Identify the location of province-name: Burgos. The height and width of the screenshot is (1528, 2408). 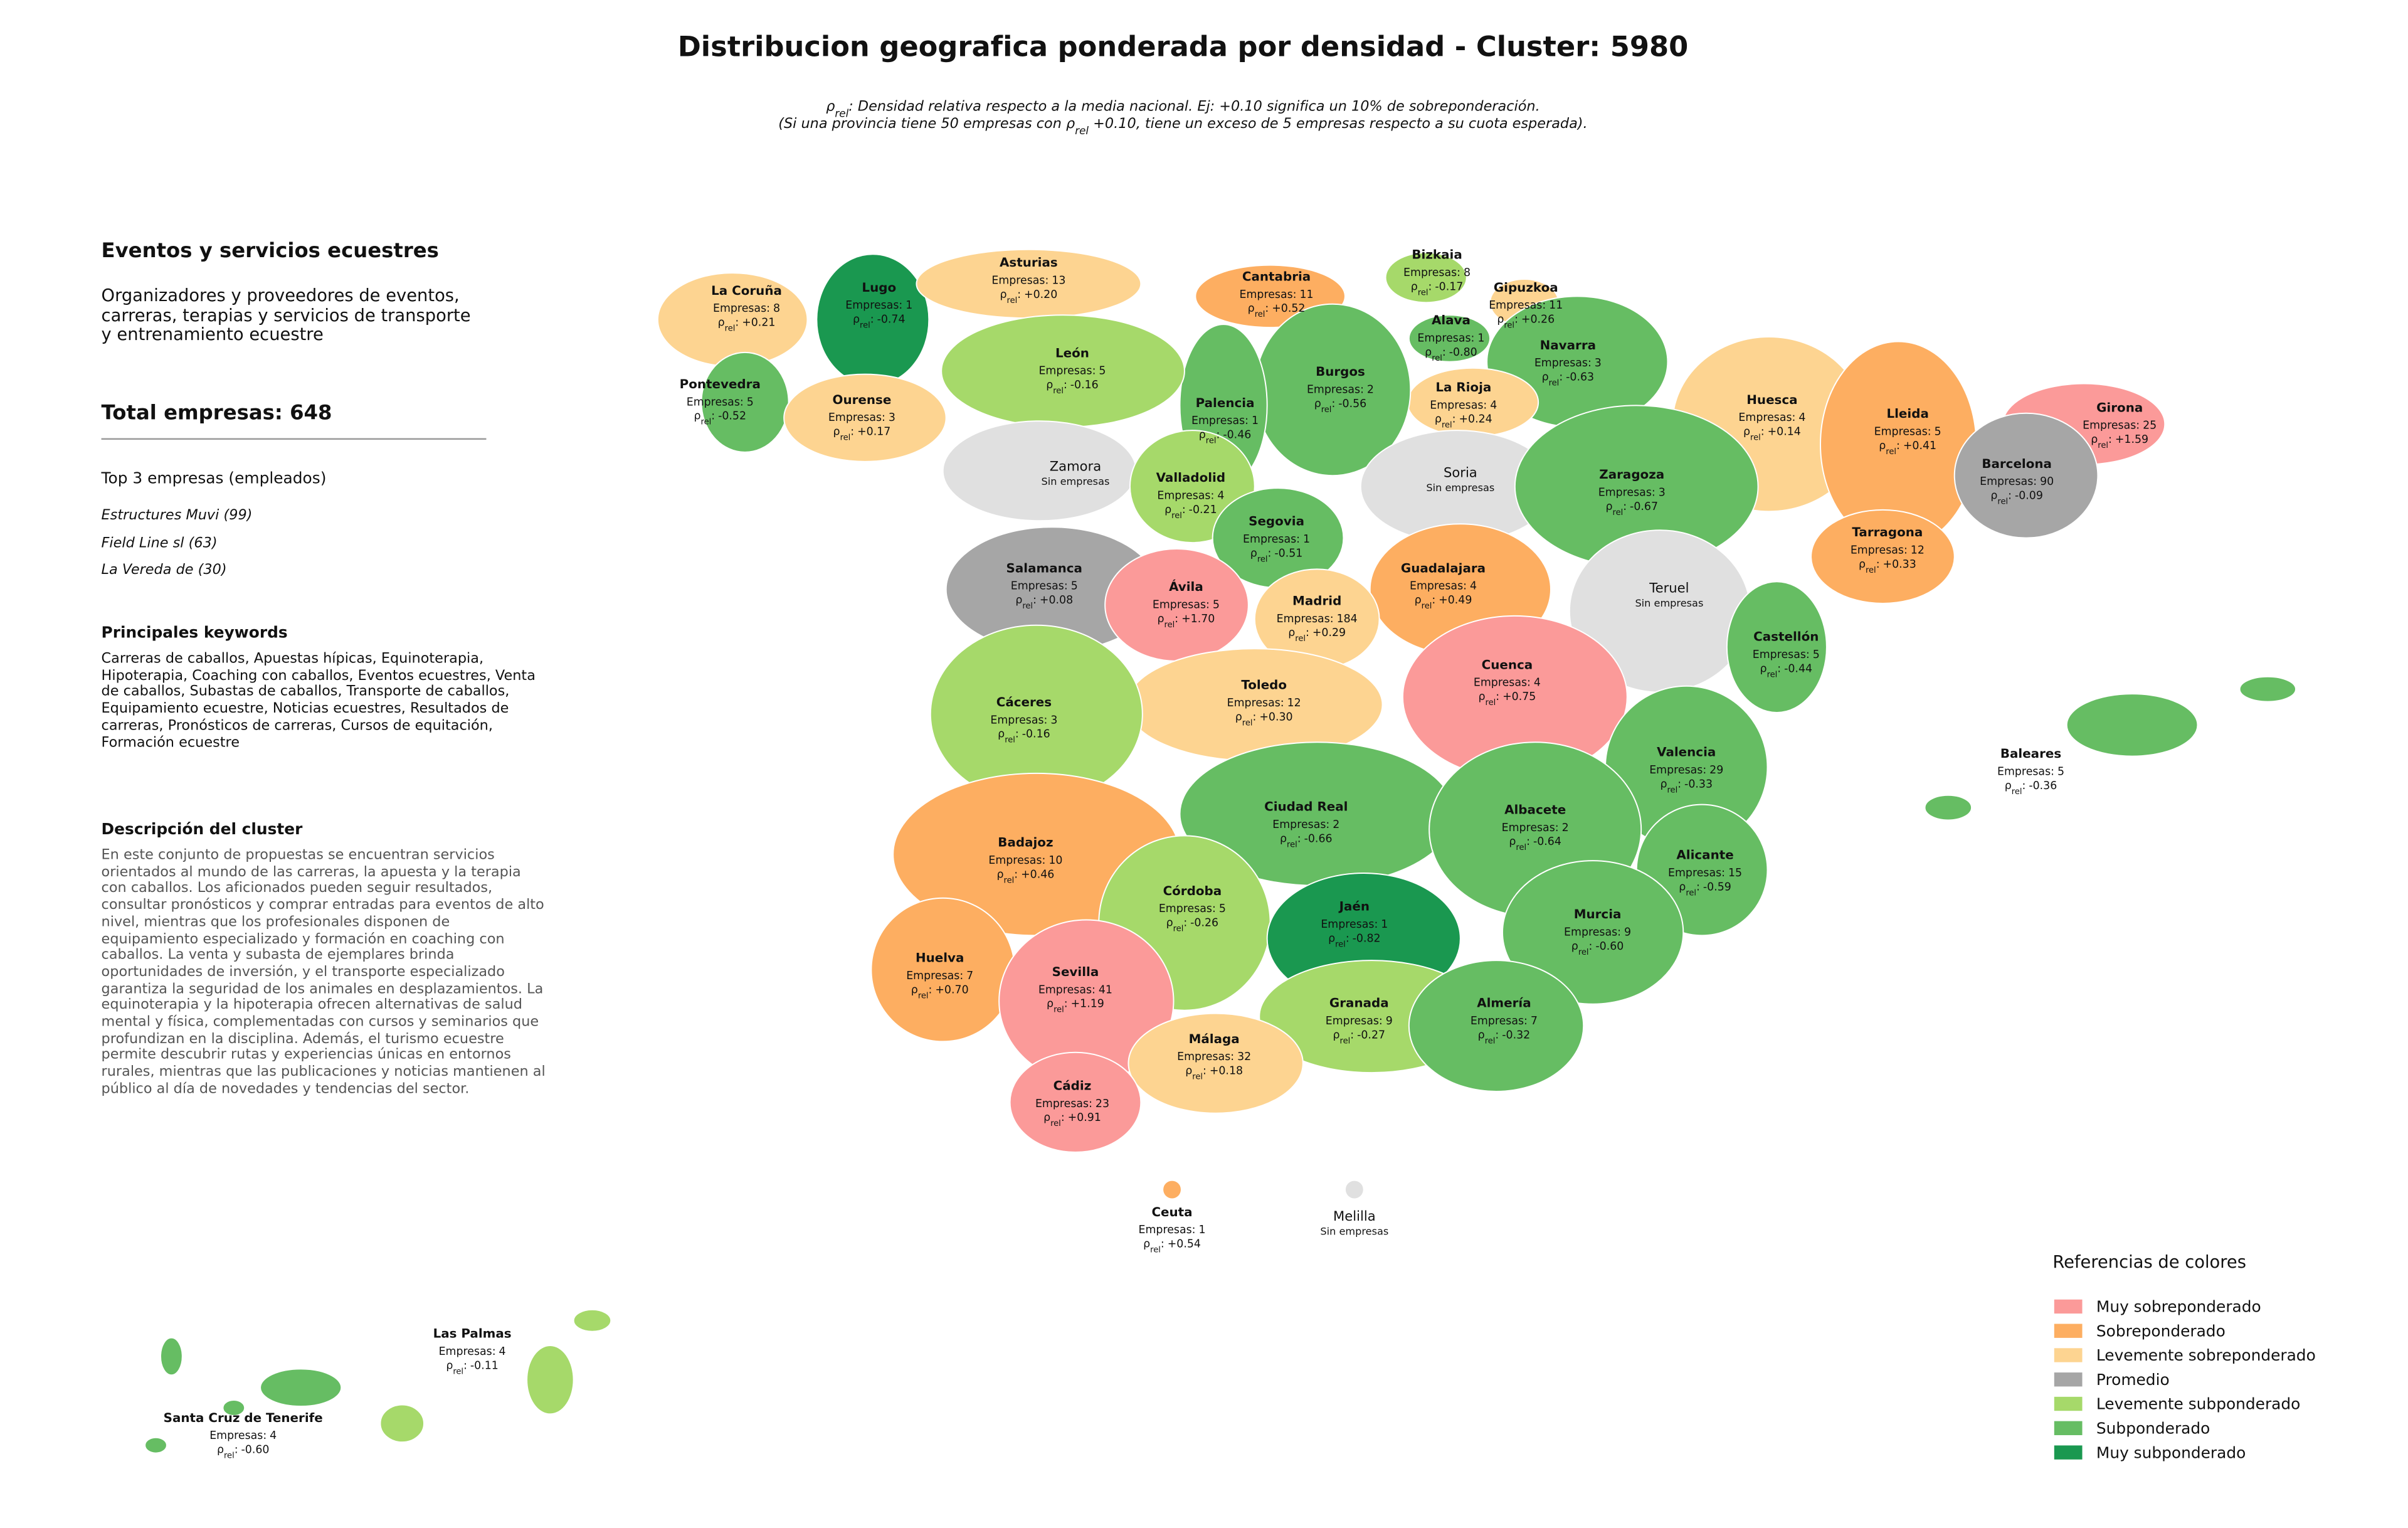
(1340, 371).